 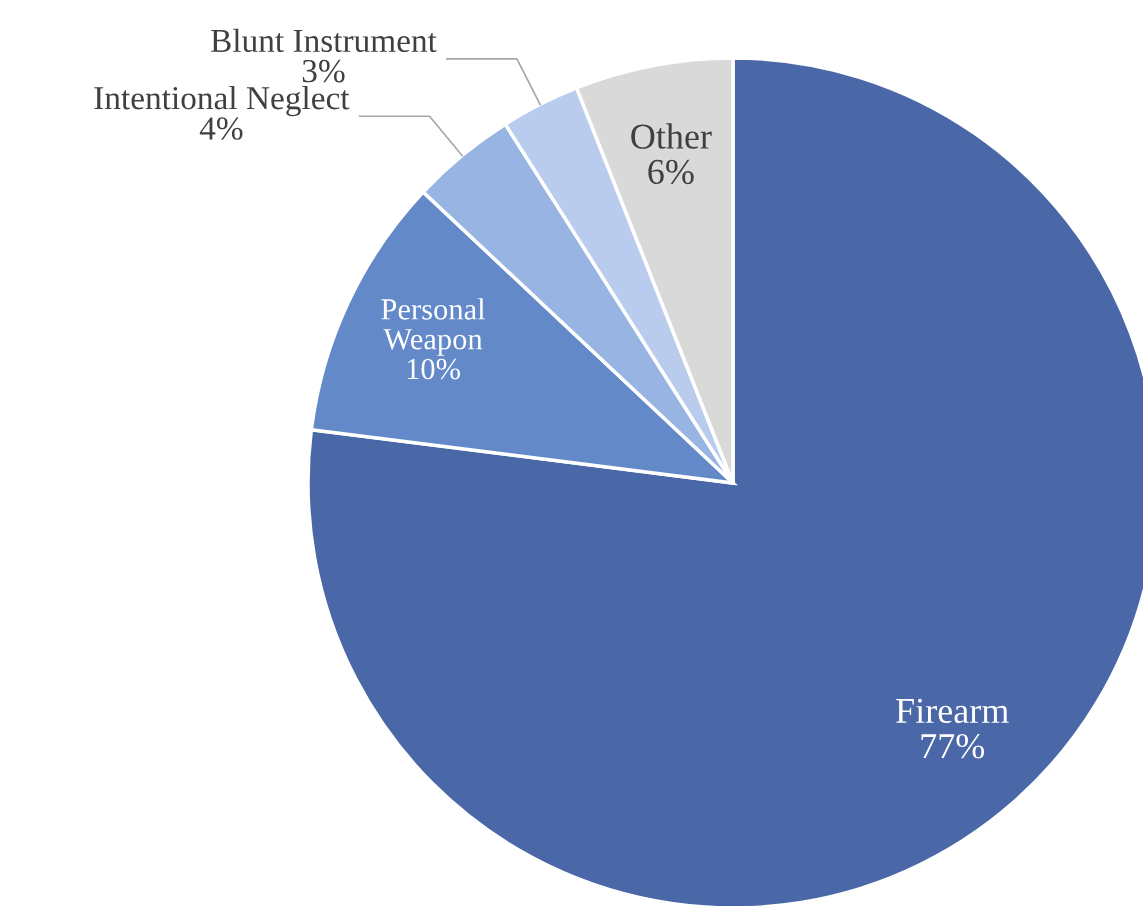 What do you see at coordinates (952, 711) in the screenshot?
I see `slice-label: Firearm` at bounding box center [952, 711].